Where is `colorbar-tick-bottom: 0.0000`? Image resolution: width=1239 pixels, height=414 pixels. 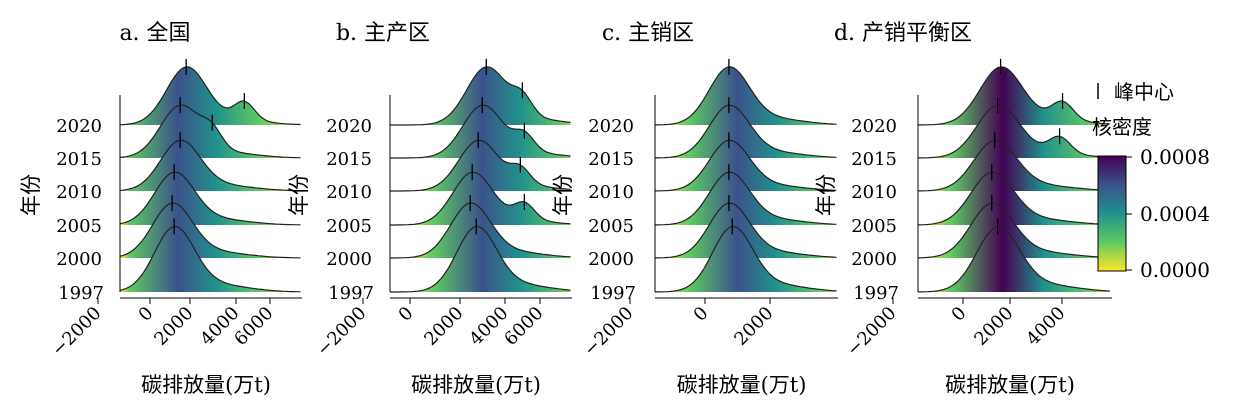
colorbar-tick-bottom: 0.0000 is located at coordinates (1175, 270).